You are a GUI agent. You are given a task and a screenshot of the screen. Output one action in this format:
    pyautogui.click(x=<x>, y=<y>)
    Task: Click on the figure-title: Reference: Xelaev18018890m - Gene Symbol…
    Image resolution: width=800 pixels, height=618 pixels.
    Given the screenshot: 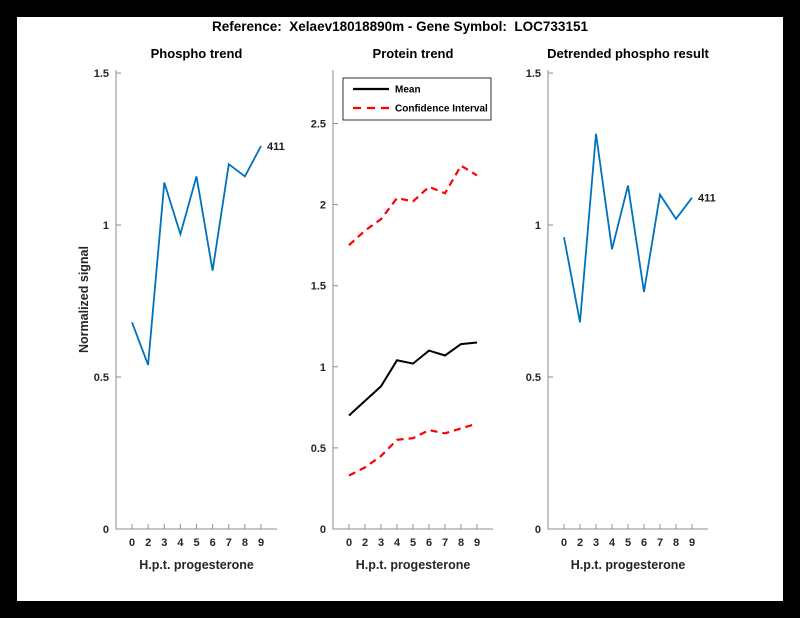 What is the action you would take?
    pyautogui.click(x=400, y=26)
    